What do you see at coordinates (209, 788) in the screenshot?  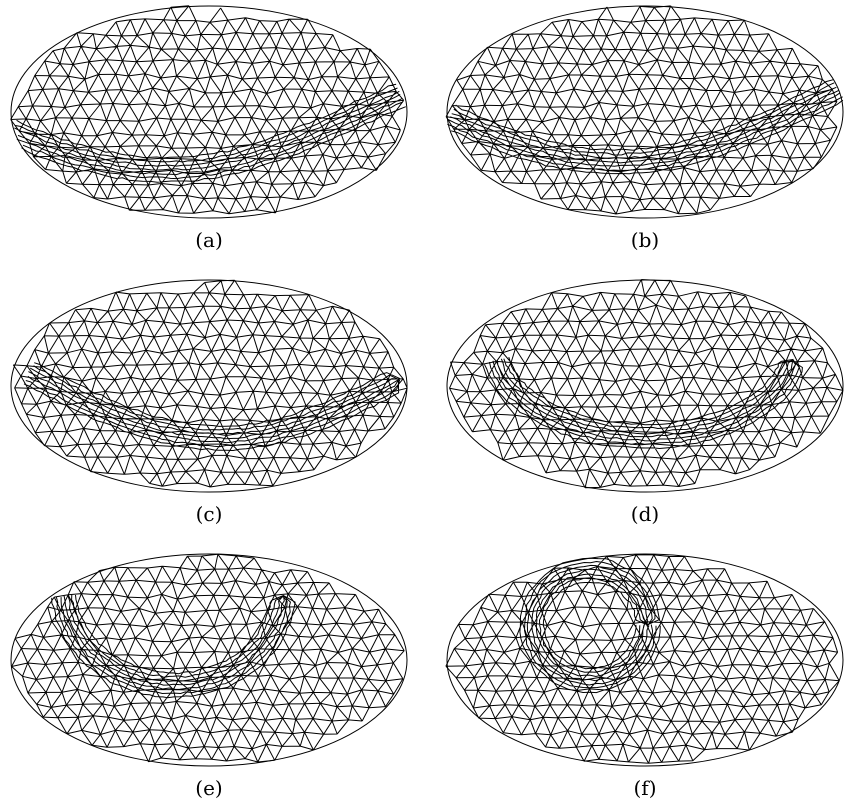 I see `caption-e: (e)` at bounding box center [209, 788].